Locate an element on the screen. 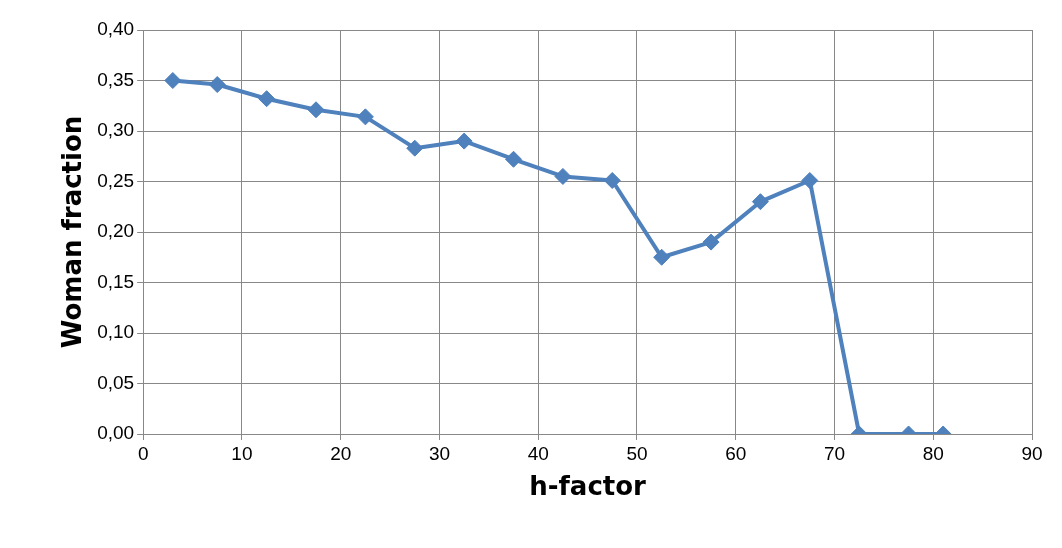 The image size is (1062, 548). y-tick-label: 0,40 is located at coordinates (116, 29).